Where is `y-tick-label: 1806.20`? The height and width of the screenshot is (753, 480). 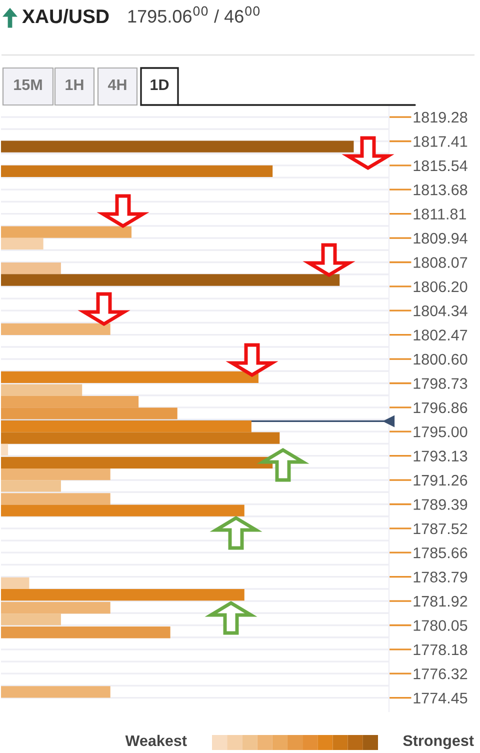
y-tick-label: 1806.20 is located at coordinates (441, 286).